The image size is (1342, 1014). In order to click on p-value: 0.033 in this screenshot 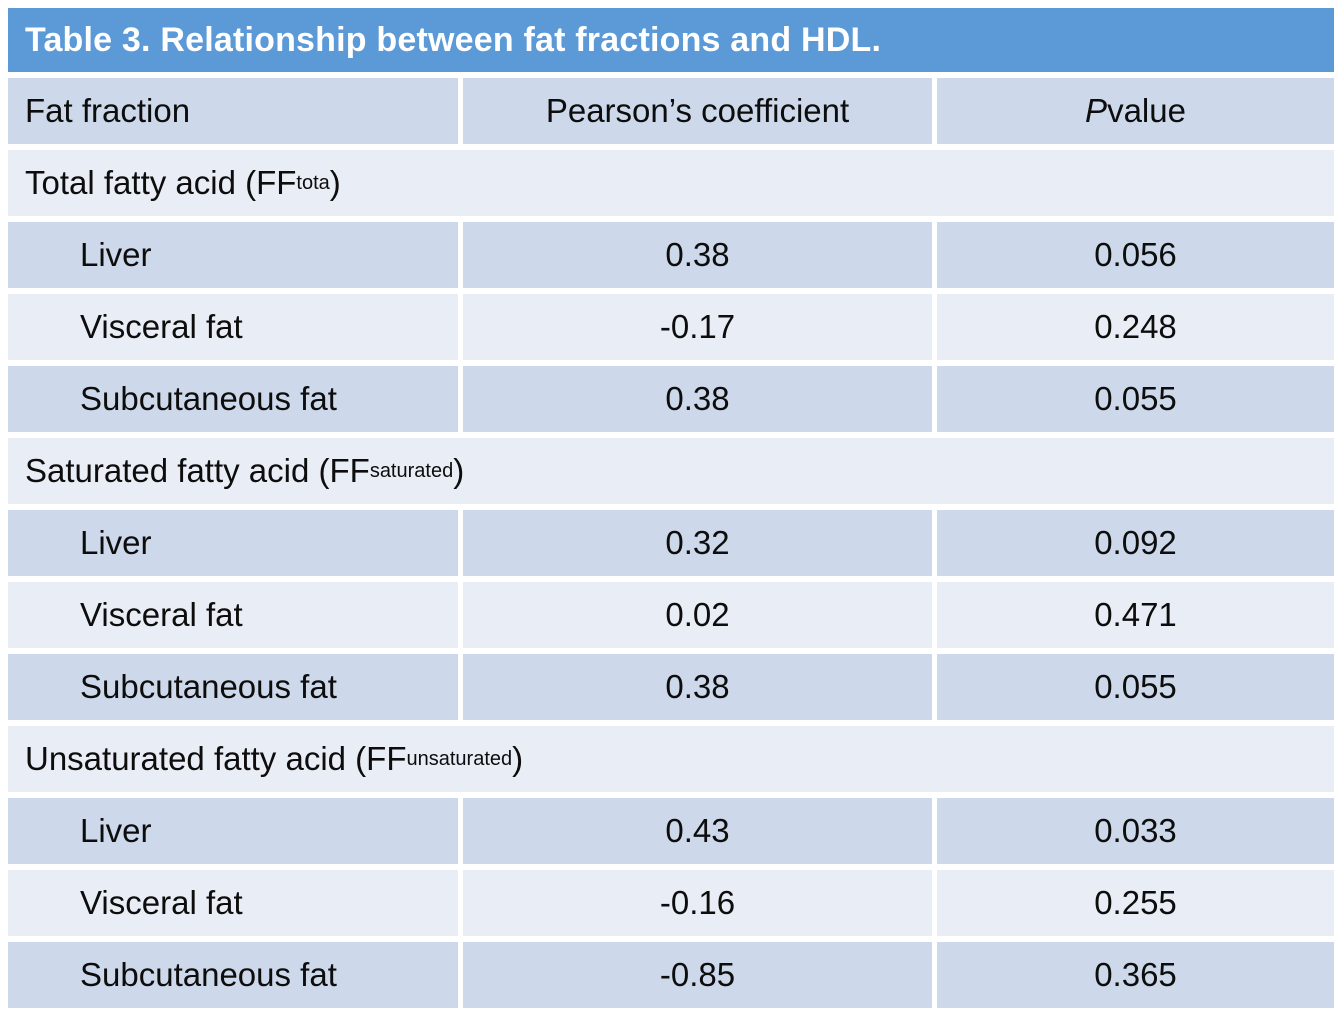, I will do `click(1135, 831)`.